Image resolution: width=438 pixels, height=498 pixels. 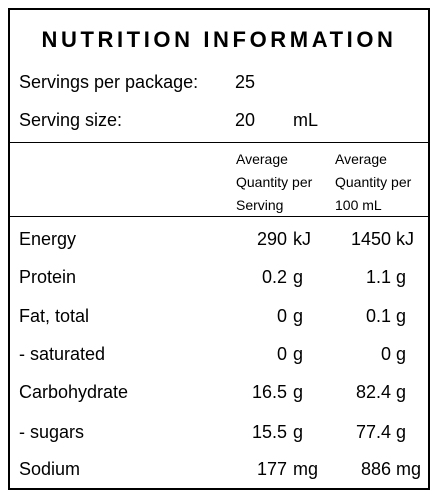 I want to click on per-100-value: 886, so click(x=375, y=469).